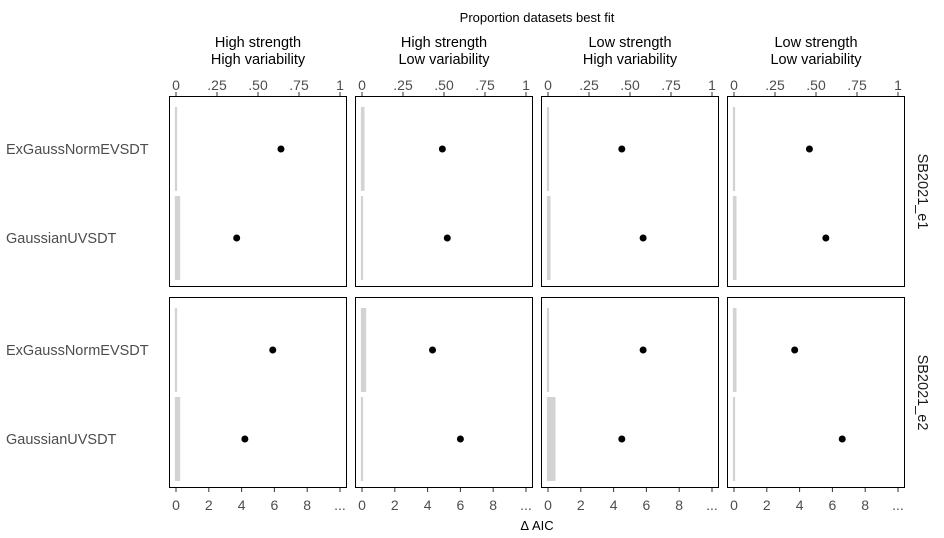  What do you see at coordinates (444, 60) in the screenshot?
I see `column-strip-line2: Low variability` at bounding box center [444, 60].